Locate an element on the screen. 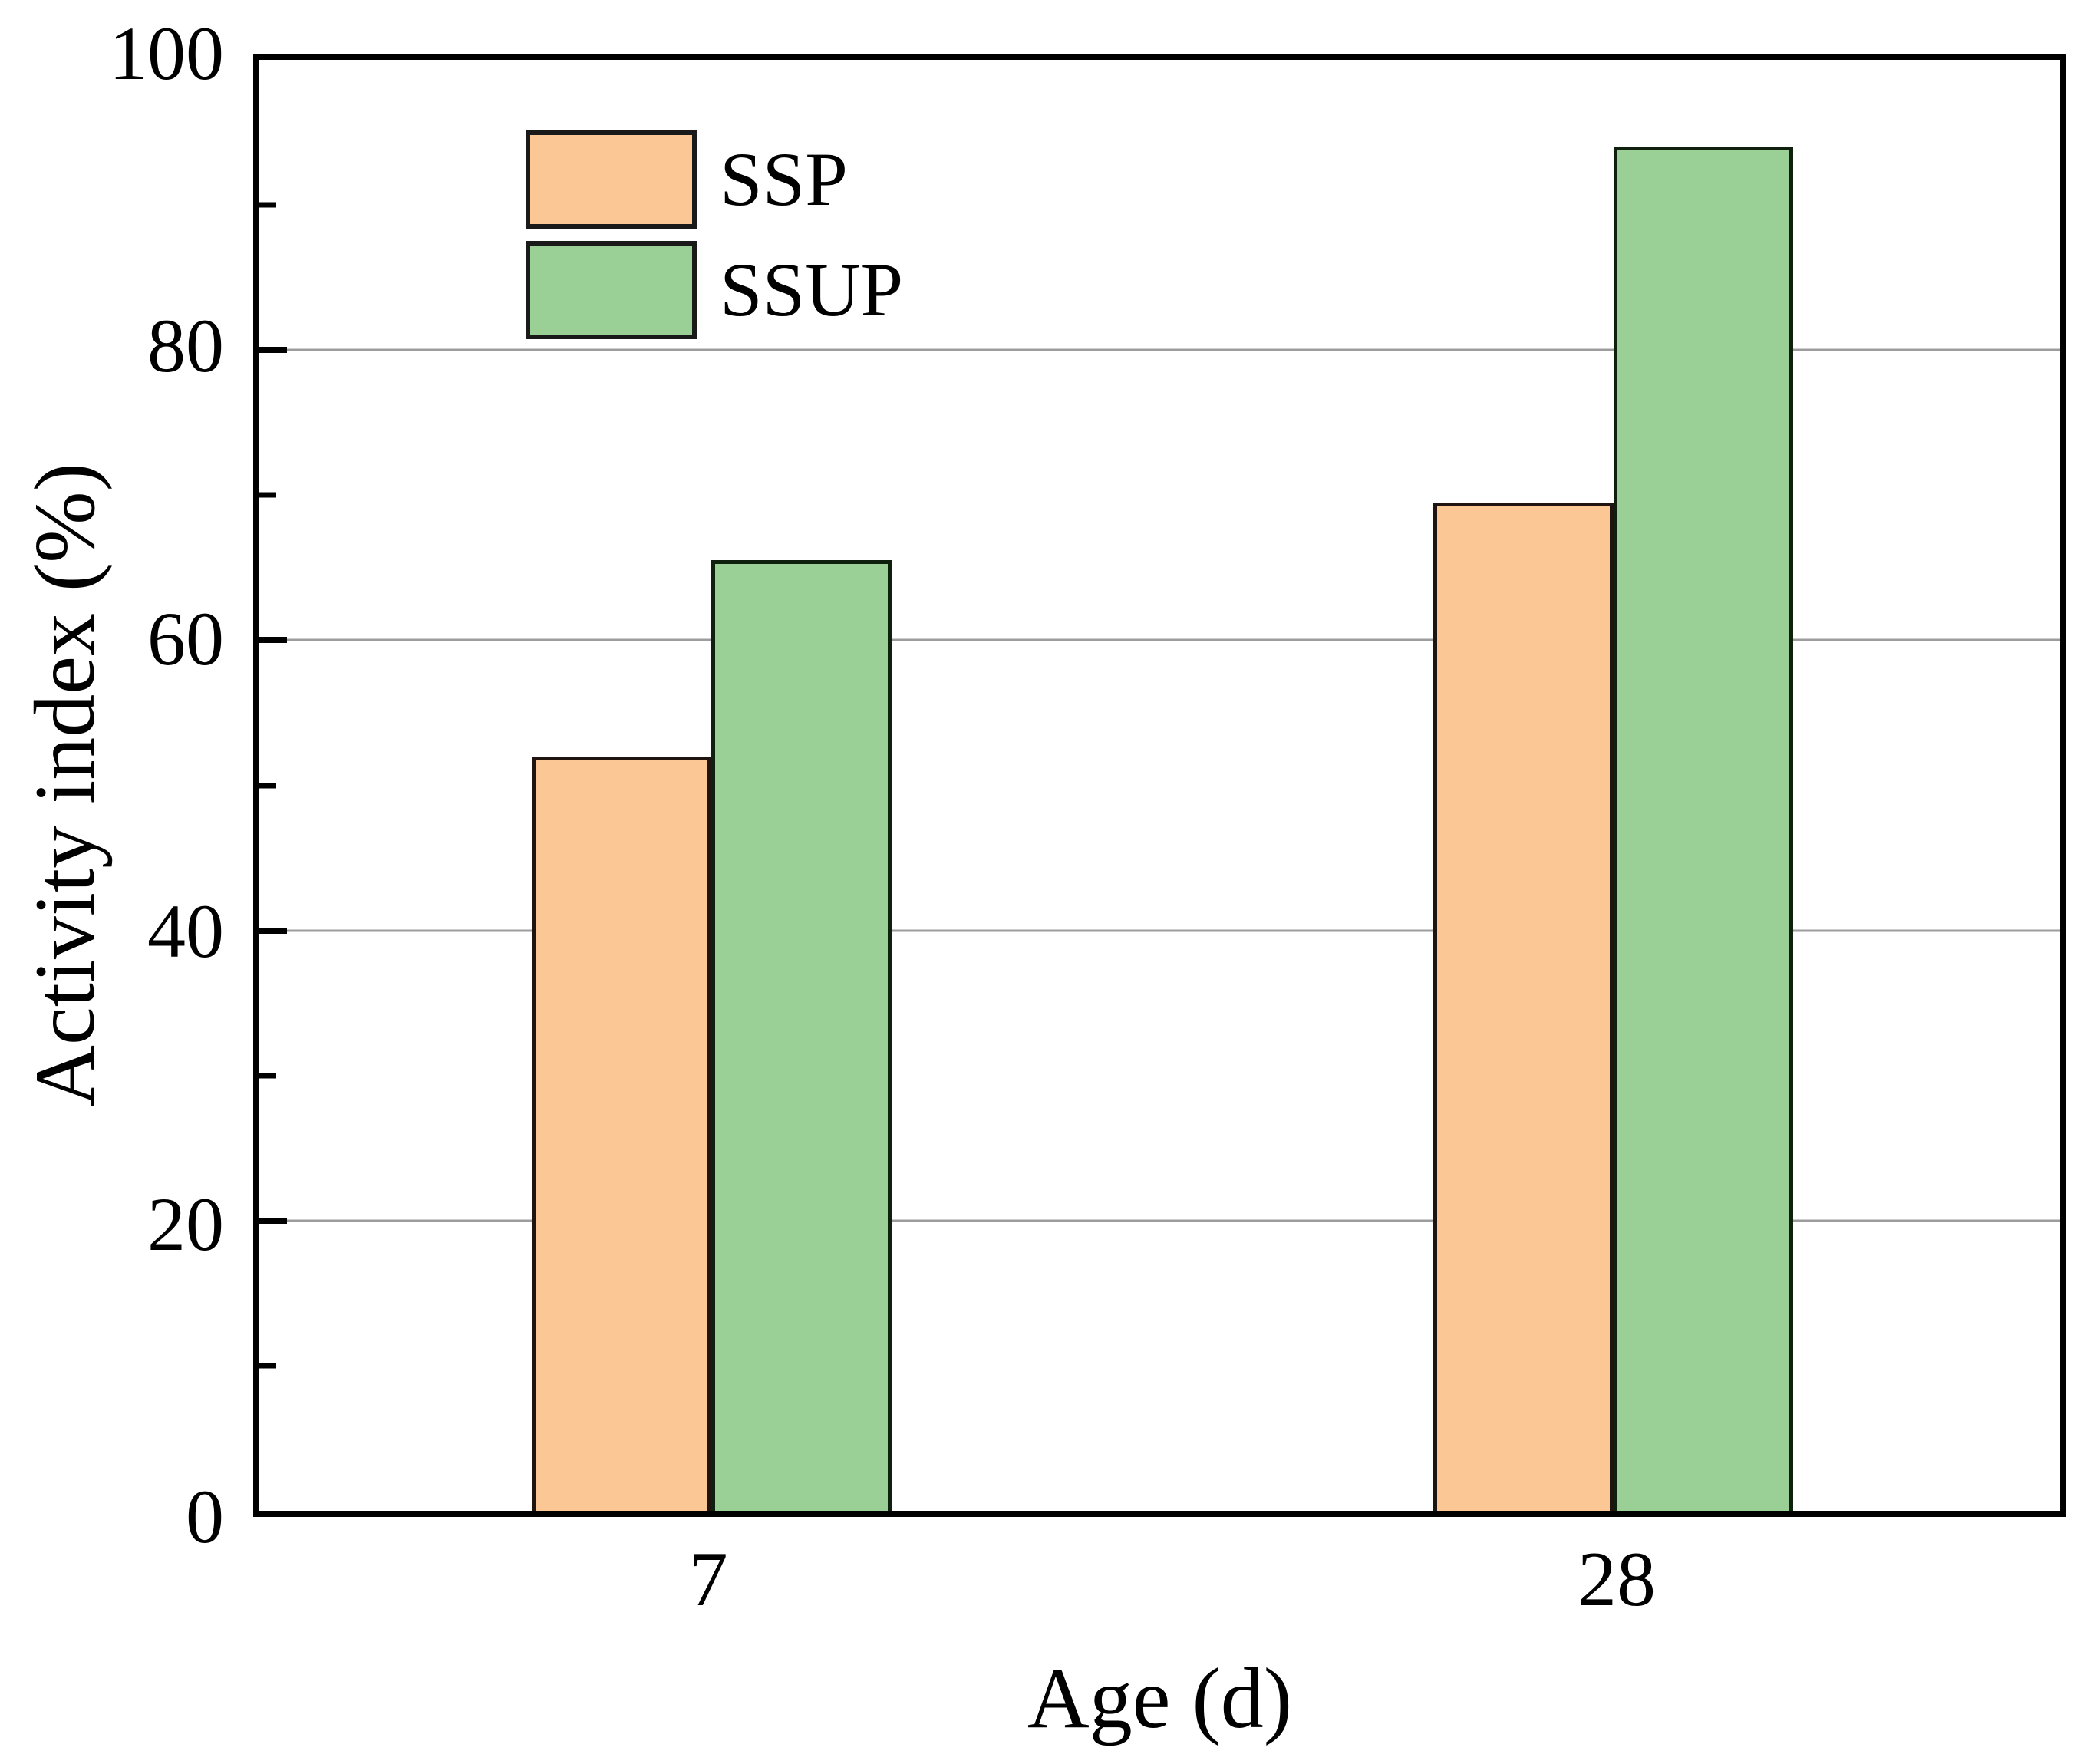  legend-swatch-ssp is located at coordinates (611, 180).